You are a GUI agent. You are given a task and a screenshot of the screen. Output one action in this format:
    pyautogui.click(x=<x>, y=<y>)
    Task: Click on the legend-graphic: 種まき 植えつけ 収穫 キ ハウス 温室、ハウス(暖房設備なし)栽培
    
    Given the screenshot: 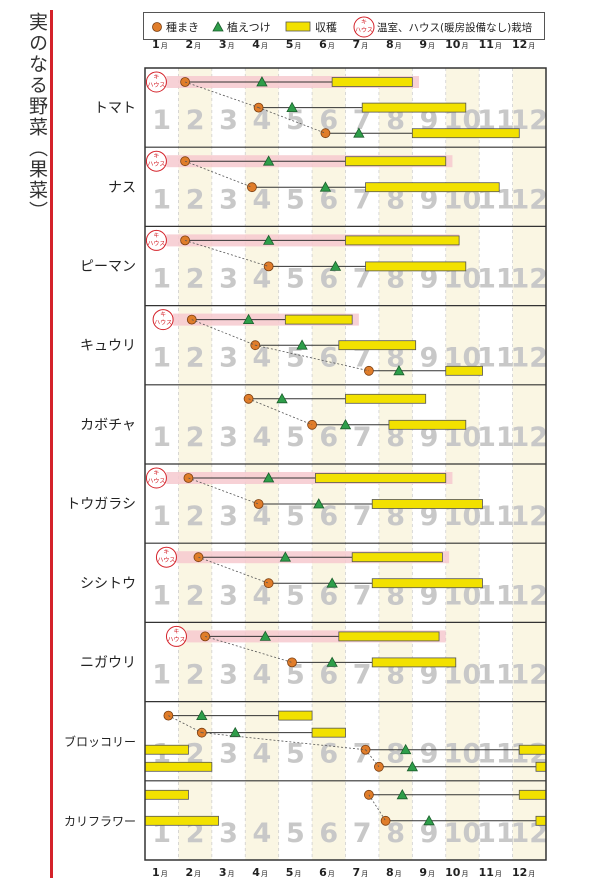 What is the action you would take?
    pyautogui.click(x=342, y=27)
    